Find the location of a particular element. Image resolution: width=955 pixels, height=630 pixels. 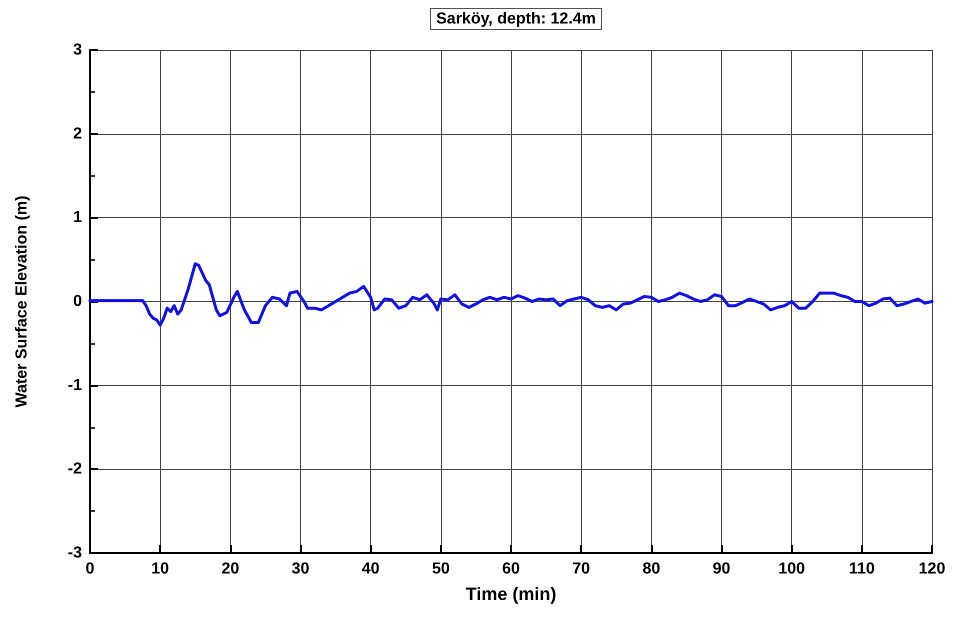

y-tick-label: -2 is located at coordinates (75, 469).